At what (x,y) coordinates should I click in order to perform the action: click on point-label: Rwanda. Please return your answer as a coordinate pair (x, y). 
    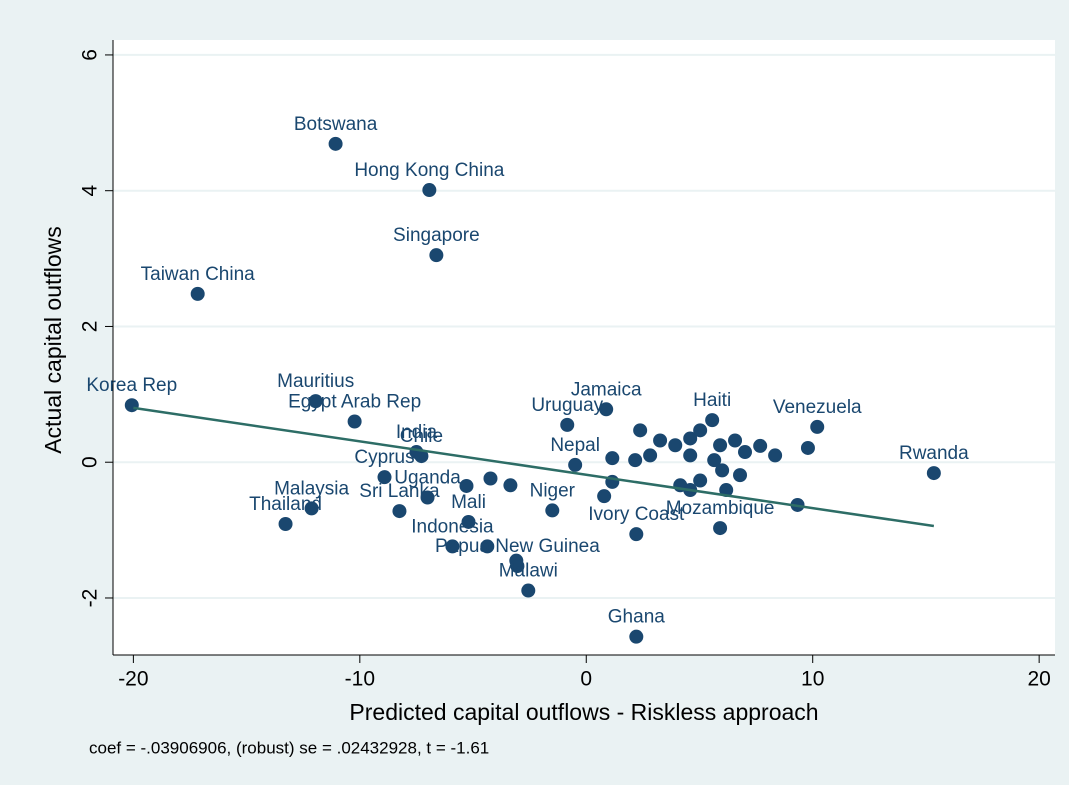
    Looking at the image, I should click on (934, 453).